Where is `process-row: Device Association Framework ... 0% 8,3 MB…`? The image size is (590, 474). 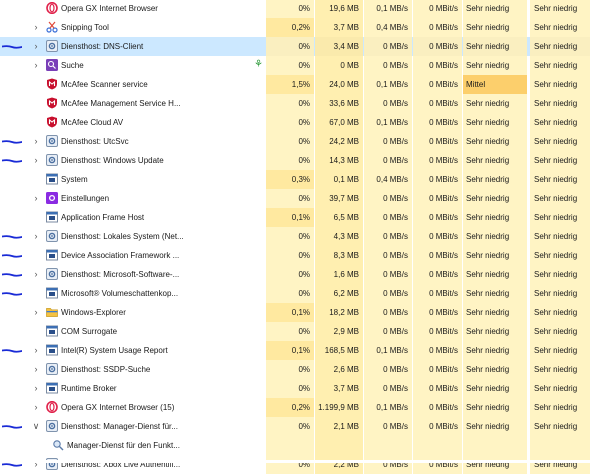 process-row: Device Association Framework ... 0% 8,3 MB… is located at coordinates (295, 255).